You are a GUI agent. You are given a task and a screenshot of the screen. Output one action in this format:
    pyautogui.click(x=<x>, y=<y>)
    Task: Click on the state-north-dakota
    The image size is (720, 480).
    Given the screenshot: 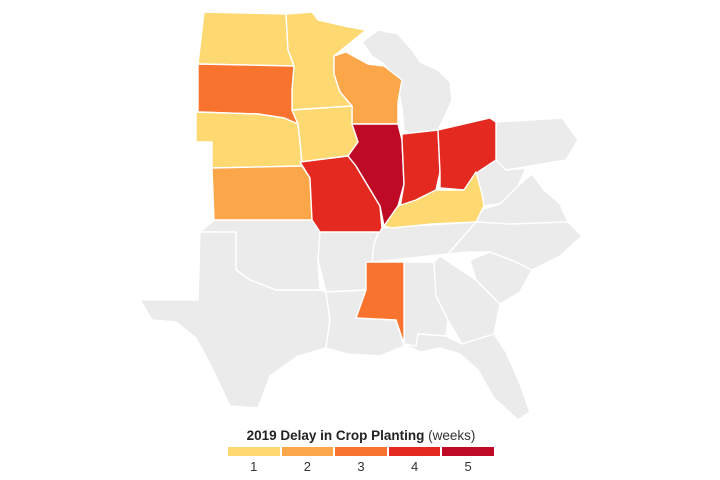 What is the action you would take?
    pyautogui.click(x=246, y=39)
    